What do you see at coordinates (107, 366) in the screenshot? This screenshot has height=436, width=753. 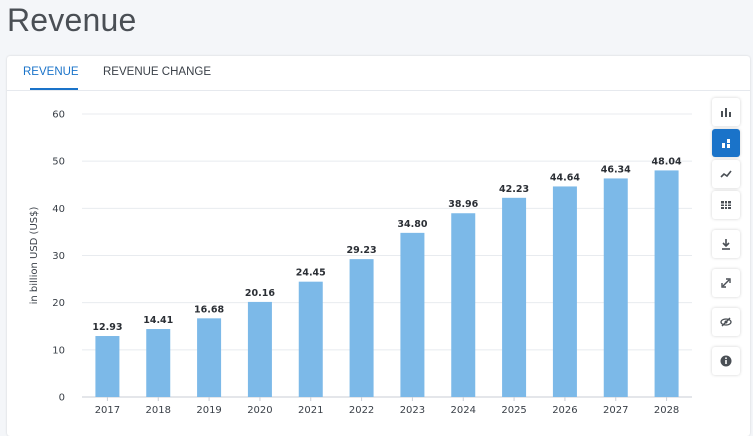 I see `bar-2017` at bounding box center [107, 366].